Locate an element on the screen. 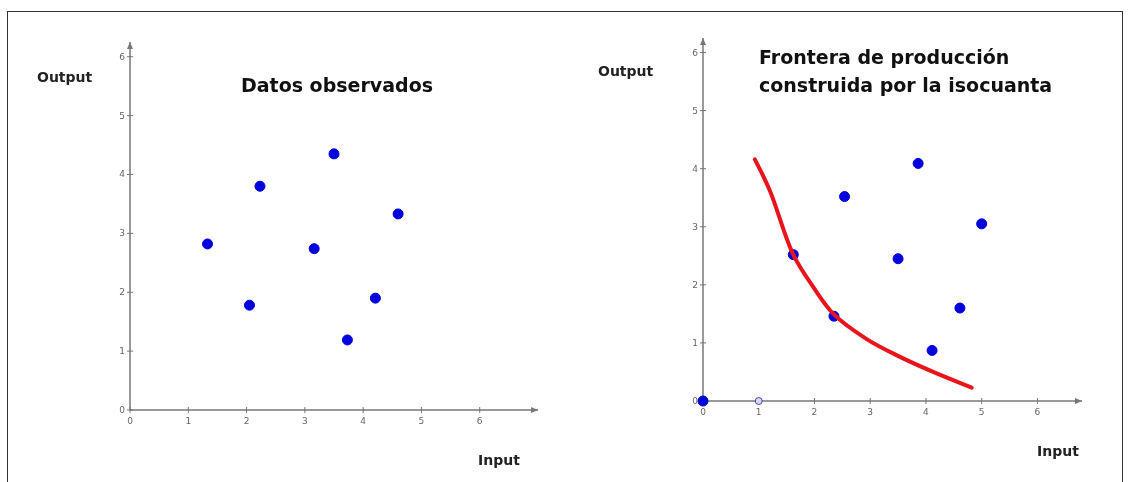  line-series is located at coordinates (863, 273).